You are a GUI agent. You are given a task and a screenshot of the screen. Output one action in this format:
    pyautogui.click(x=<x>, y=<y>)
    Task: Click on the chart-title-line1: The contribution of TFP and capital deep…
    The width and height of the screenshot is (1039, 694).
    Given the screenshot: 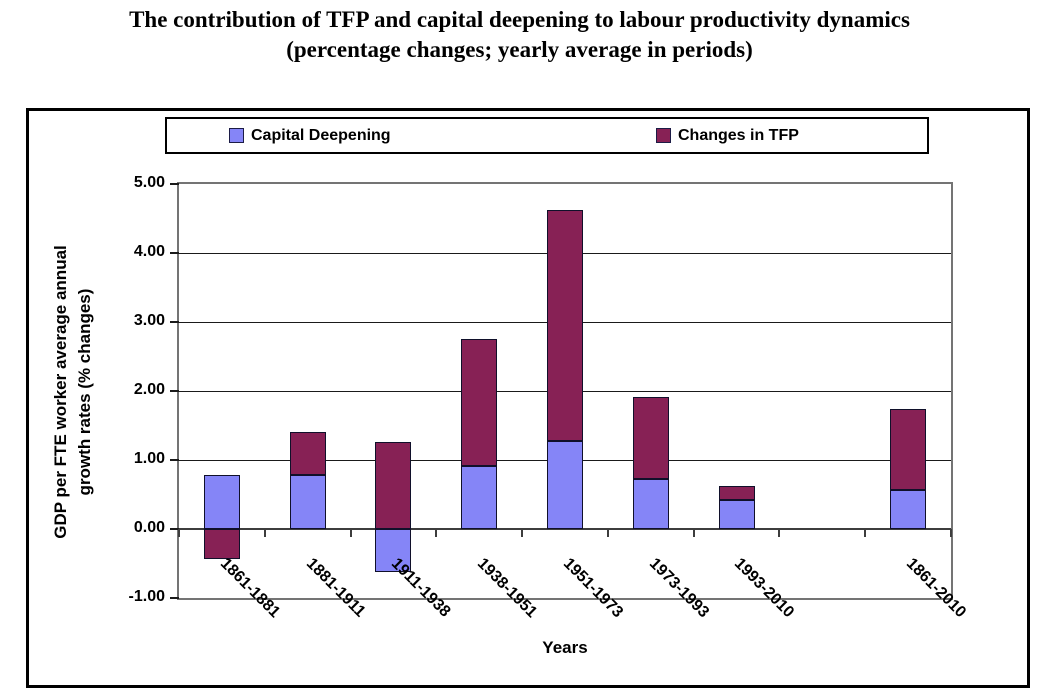 What is the action you would take?
    pyautogui.click(x=519, y=19)
    